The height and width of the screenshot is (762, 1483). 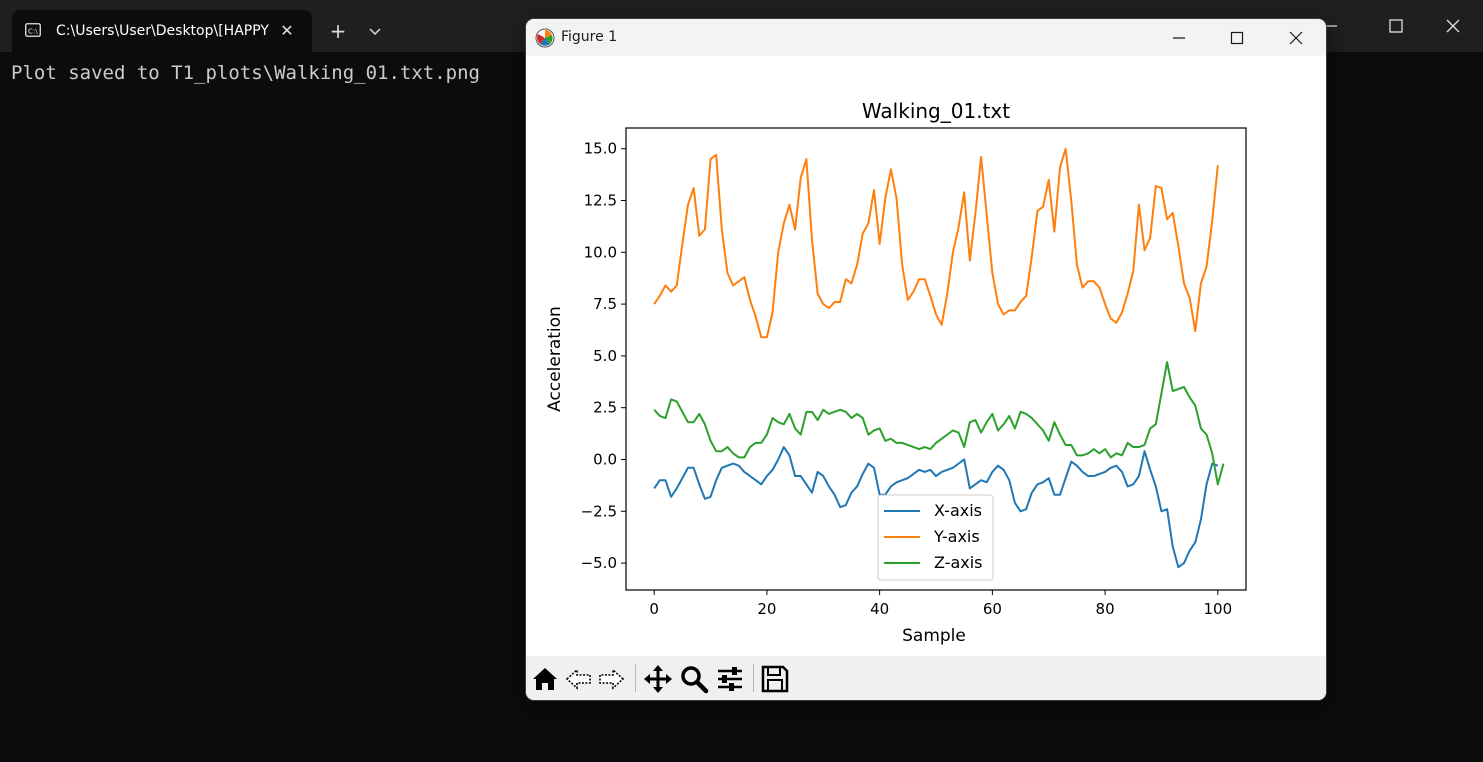 I want to click on x-axis-label: Sample, so click(x=934, y=636).